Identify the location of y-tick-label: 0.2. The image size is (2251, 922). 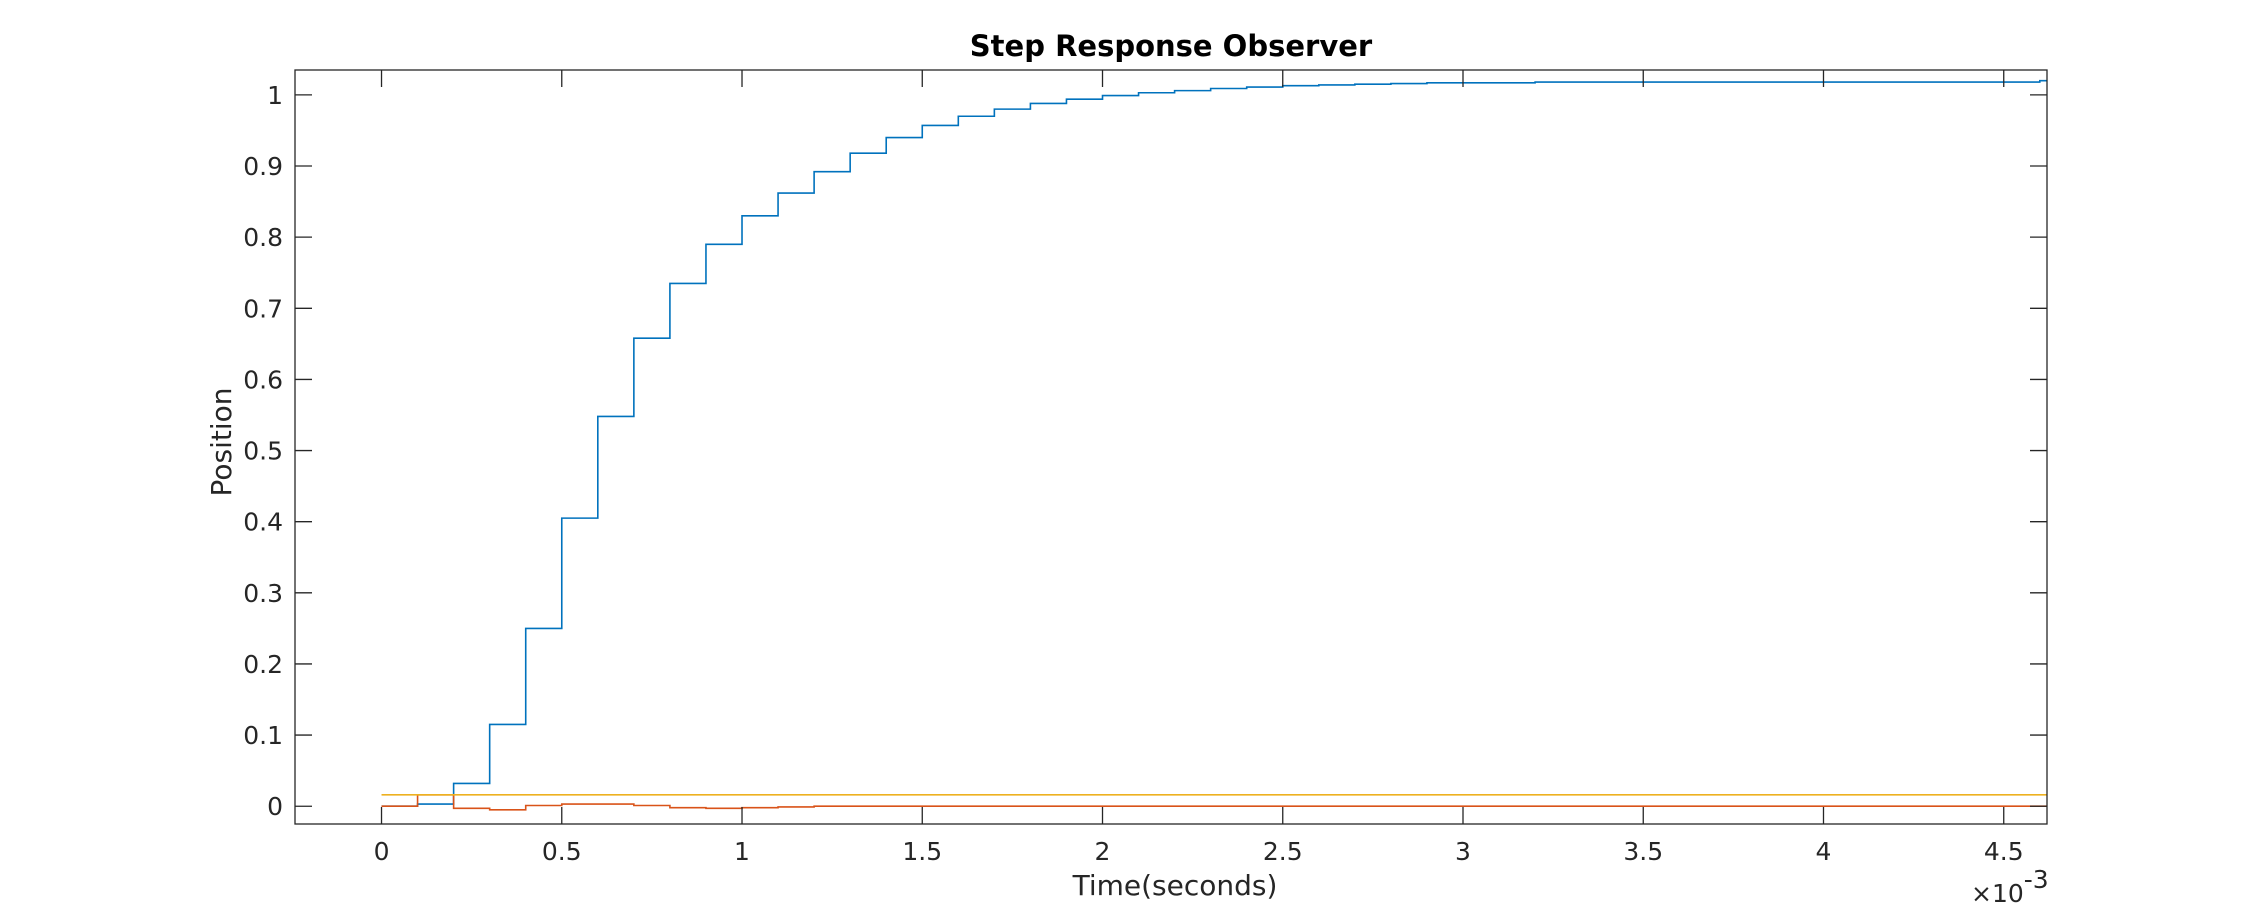
(263, 664).